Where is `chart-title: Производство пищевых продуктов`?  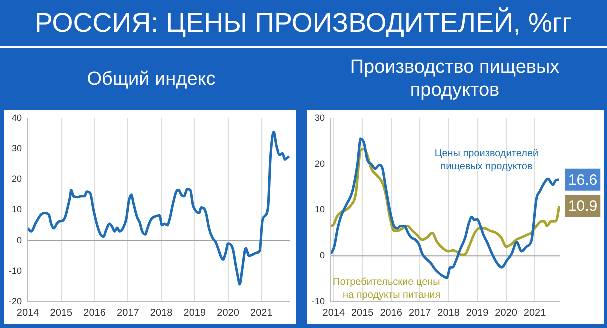
chart-title: Производство пищевых продуктов is located at coordinates (455, 79).